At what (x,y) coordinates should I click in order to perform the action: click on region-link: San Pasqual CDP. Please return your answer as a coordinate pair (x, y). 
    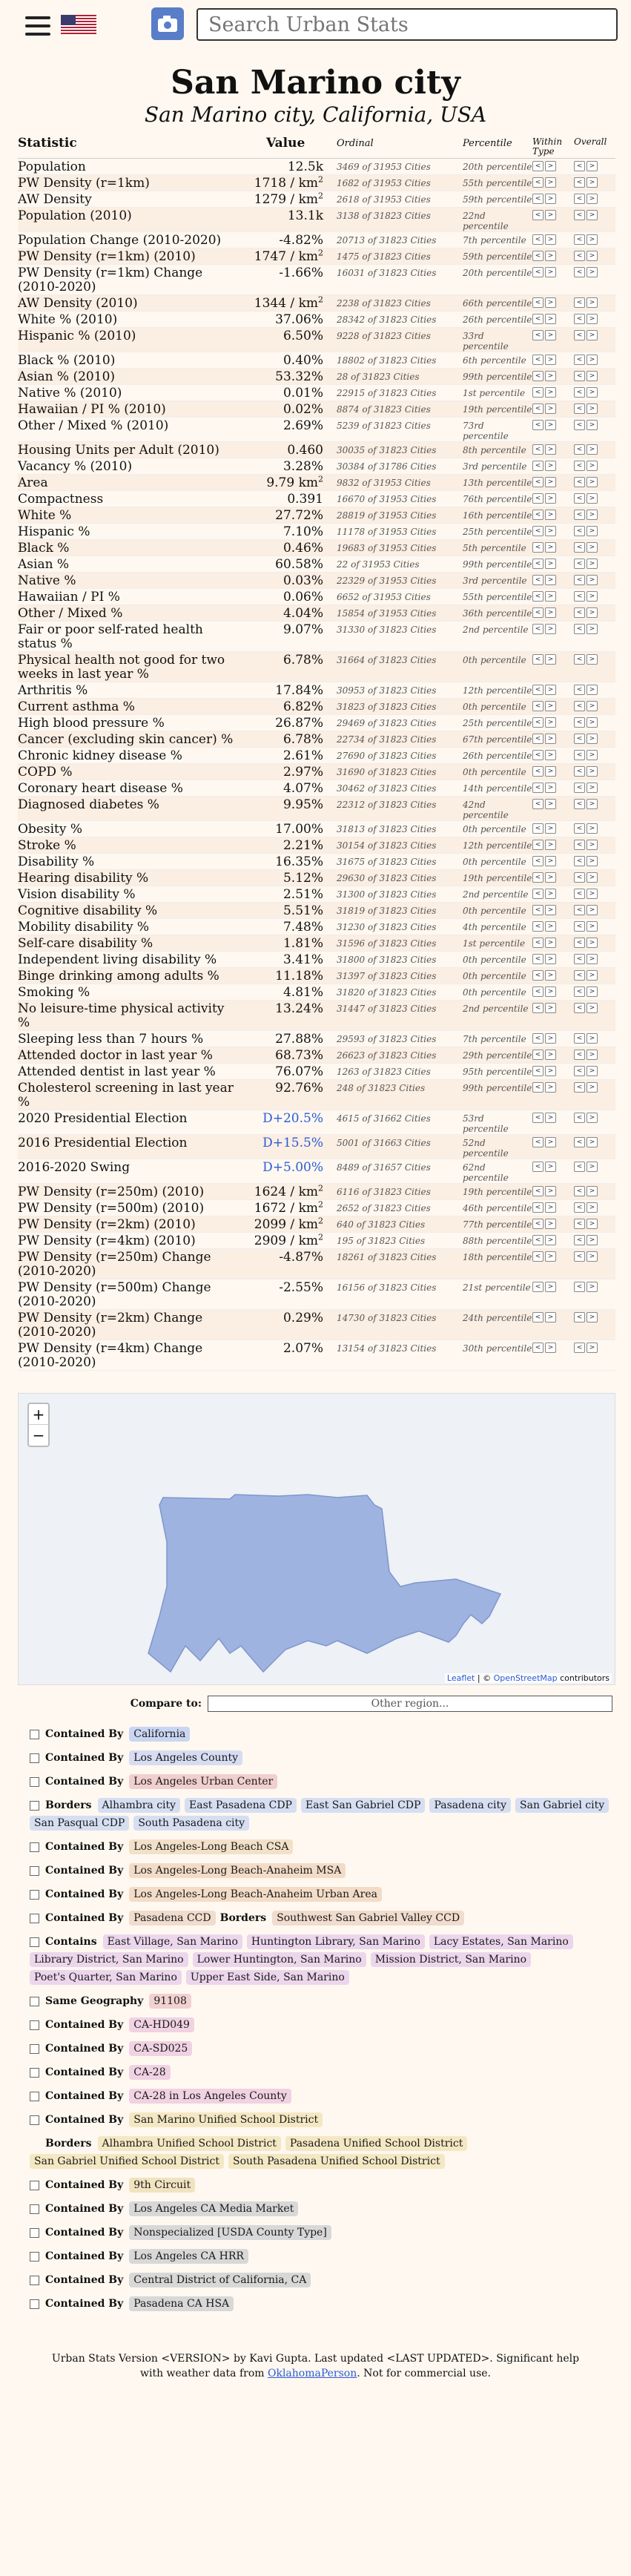
    Looking at the image, I should click on (80, 1823).